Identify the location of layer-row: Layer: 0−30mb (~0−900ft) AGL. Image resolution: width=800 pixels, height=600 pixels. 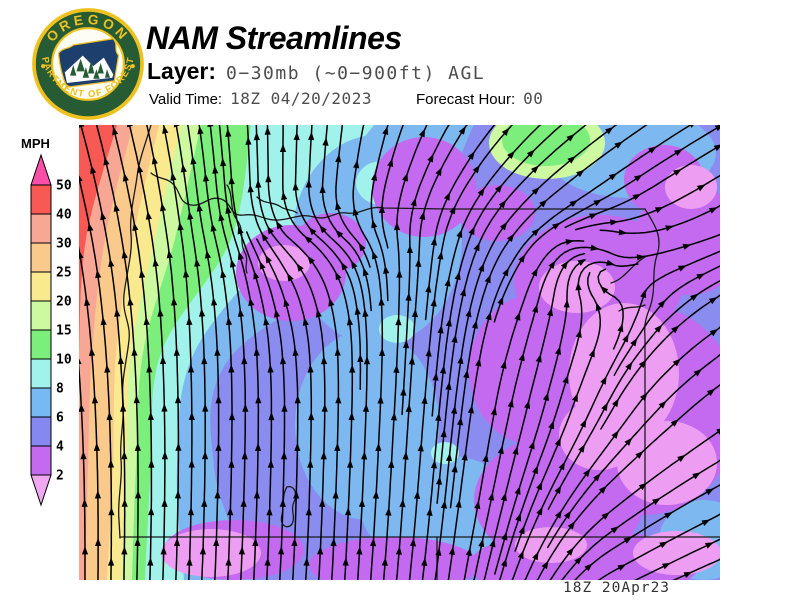
(316, 71).